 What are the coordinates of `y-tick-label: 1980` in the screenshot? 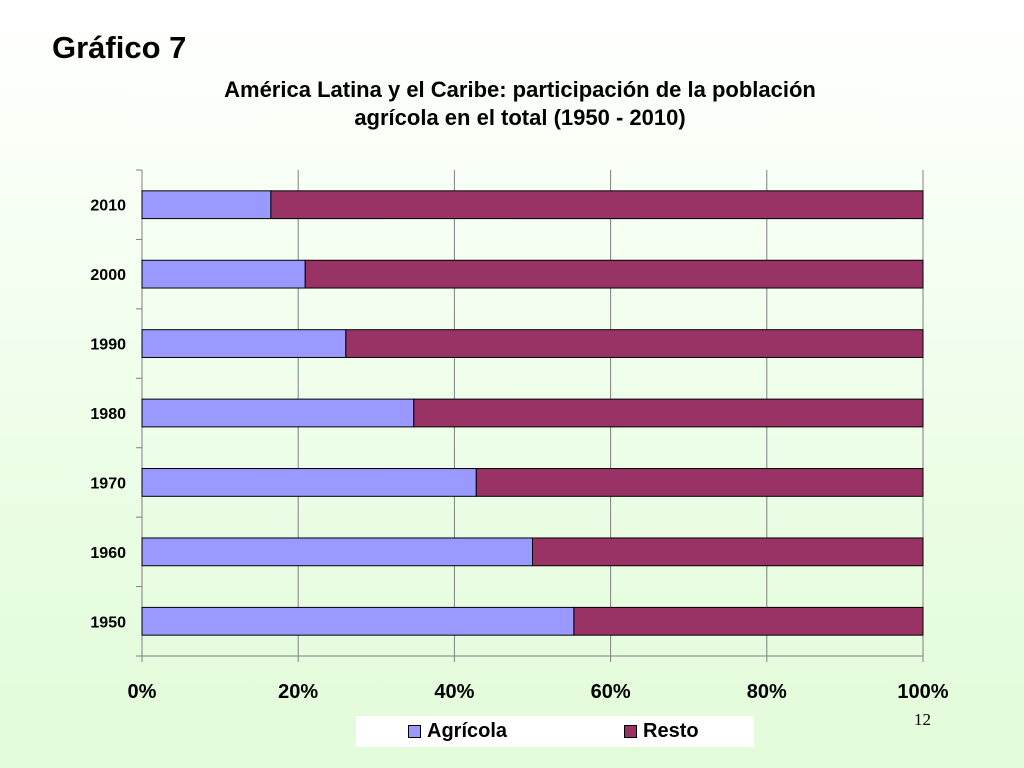 It's located at (108, 414).